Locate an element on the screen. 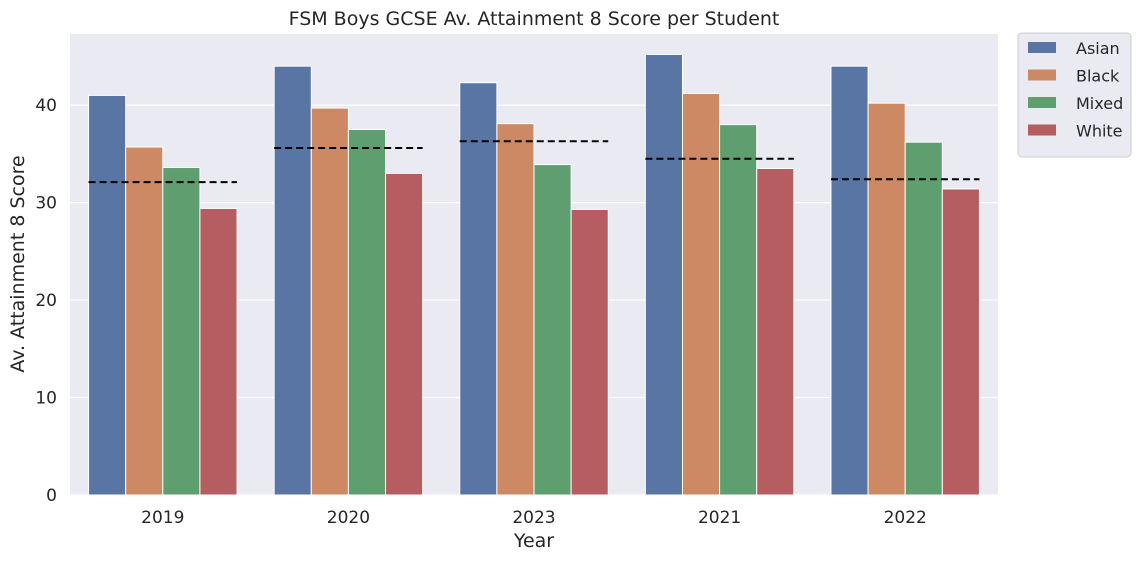  x-tick-label: 2021 is located at coordinates (719, 518).